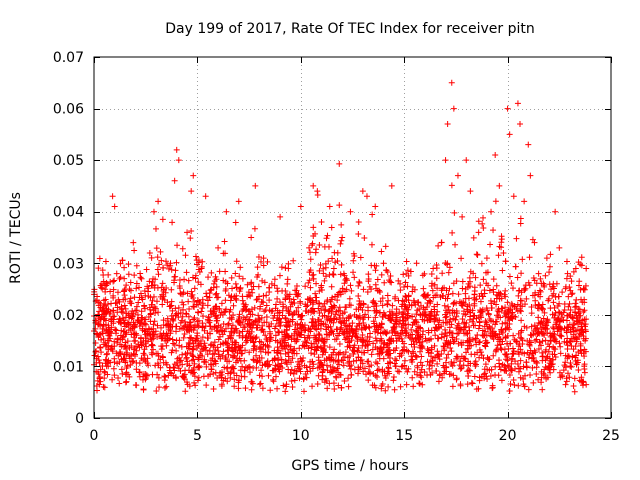 The width and height of the screenshot is (640, 480). I want to click on y-tick-label: 0.02, so click(68, 316).